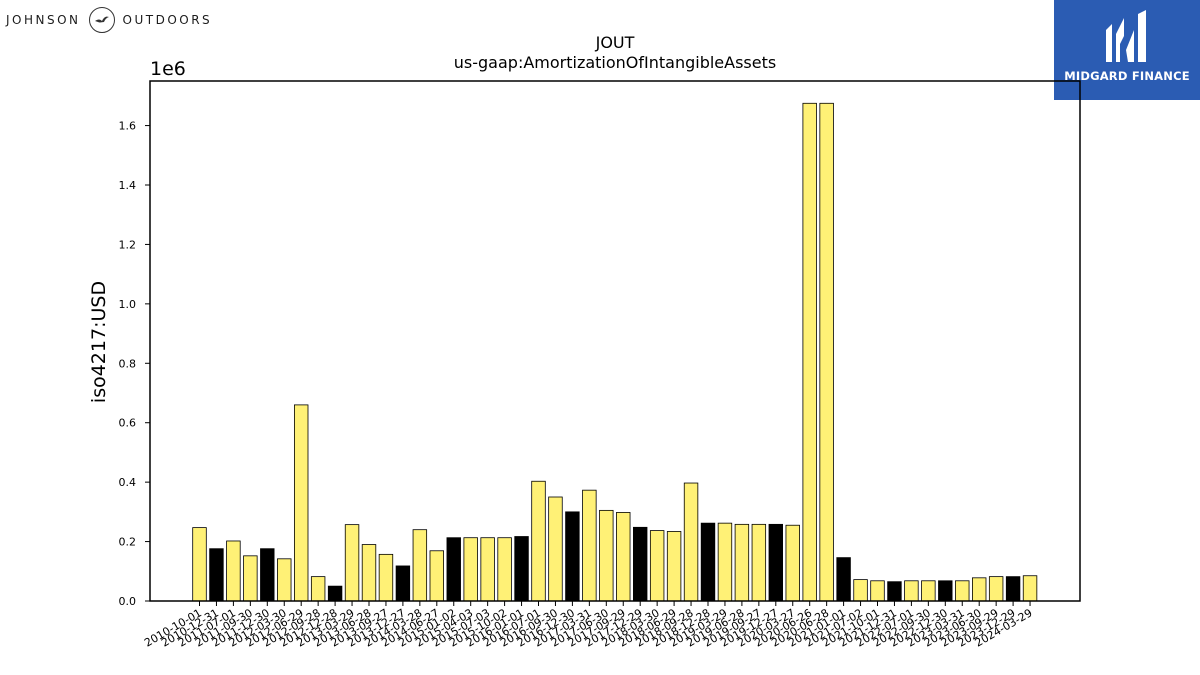 The width and height of the screenshot is (1200, 675). I want to click on logo-word-left: JOHNSON, so click(43, 20).